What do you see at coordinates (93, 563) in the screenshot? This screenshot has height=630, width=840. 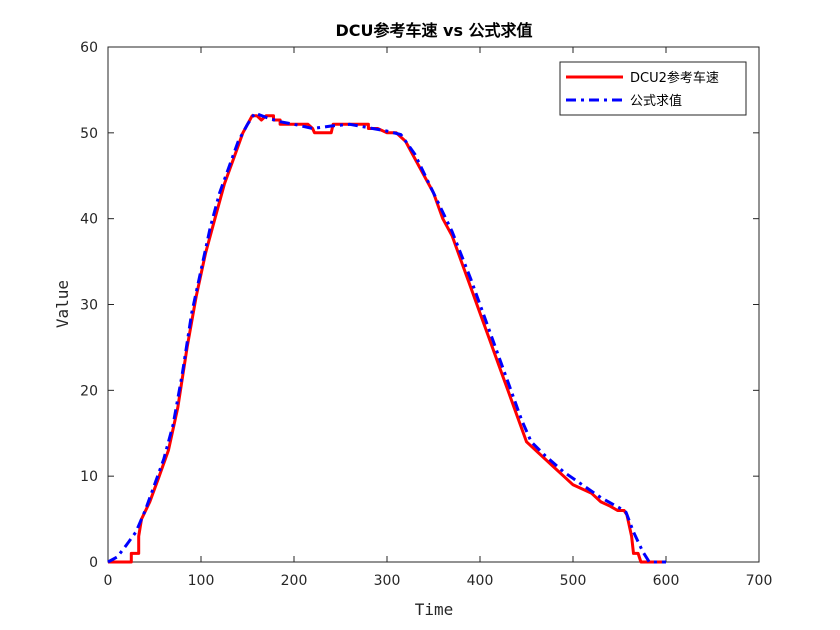 I see `y-tick-label: 0` at bounding box center [93, 563].